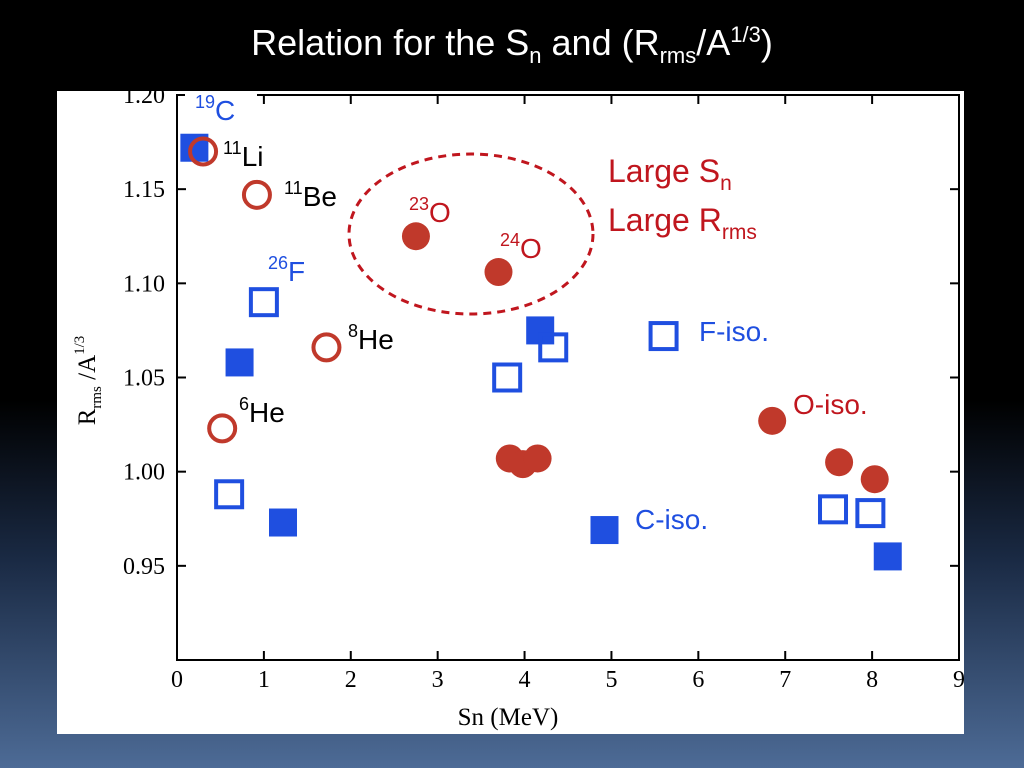  Describe the element at coordinates (390, 42) in the screenshot. I see `title-prefix: Relation for the S` at that location.